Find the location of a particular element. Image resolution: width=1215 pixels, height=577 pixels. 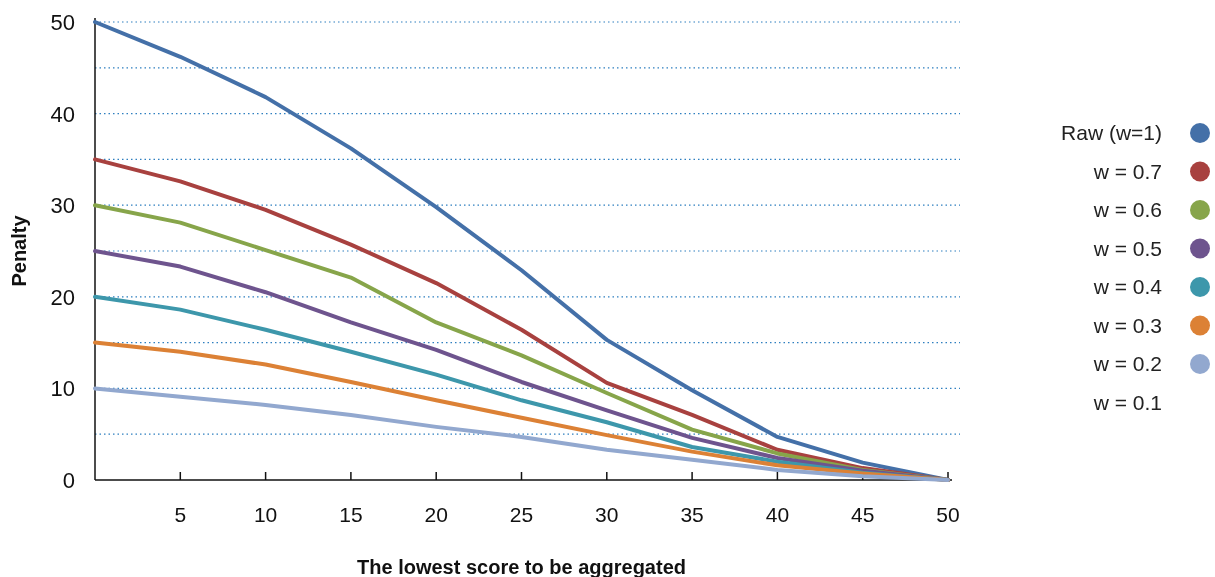

x-tick-label: 20 is located at coordinates (436, 514).